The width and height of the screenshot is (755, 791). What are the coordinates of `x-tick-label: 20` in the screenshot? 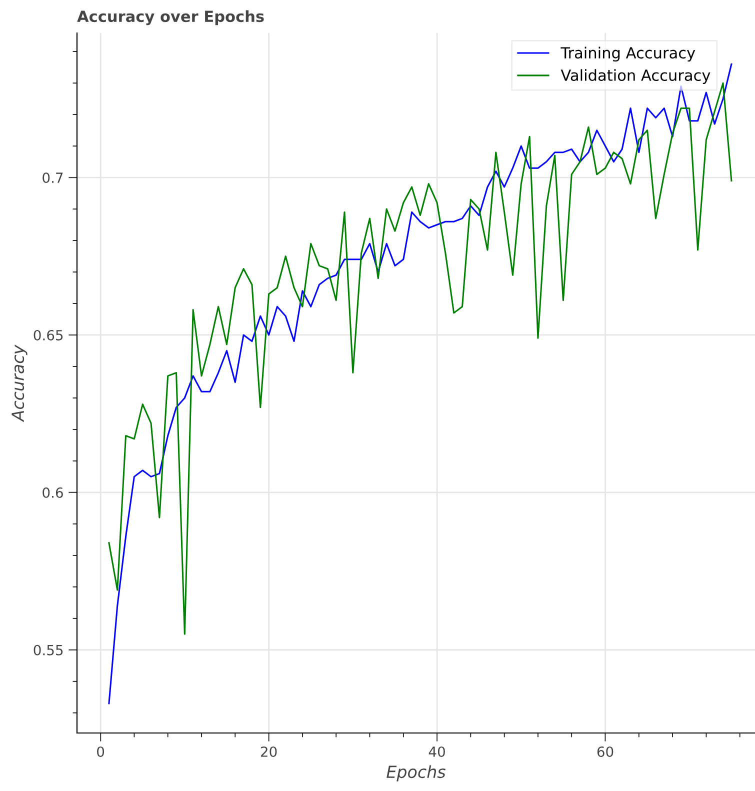 It's located at (268, 751).